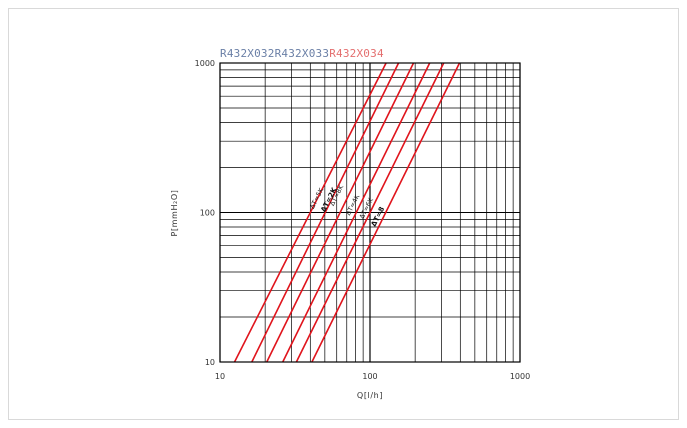 The image size is (687, 428). What do you see at coordinates (370, 395) in the screenshot?
I see `x-axis-label: Q[l/h]` at bounding box center [370, 395].